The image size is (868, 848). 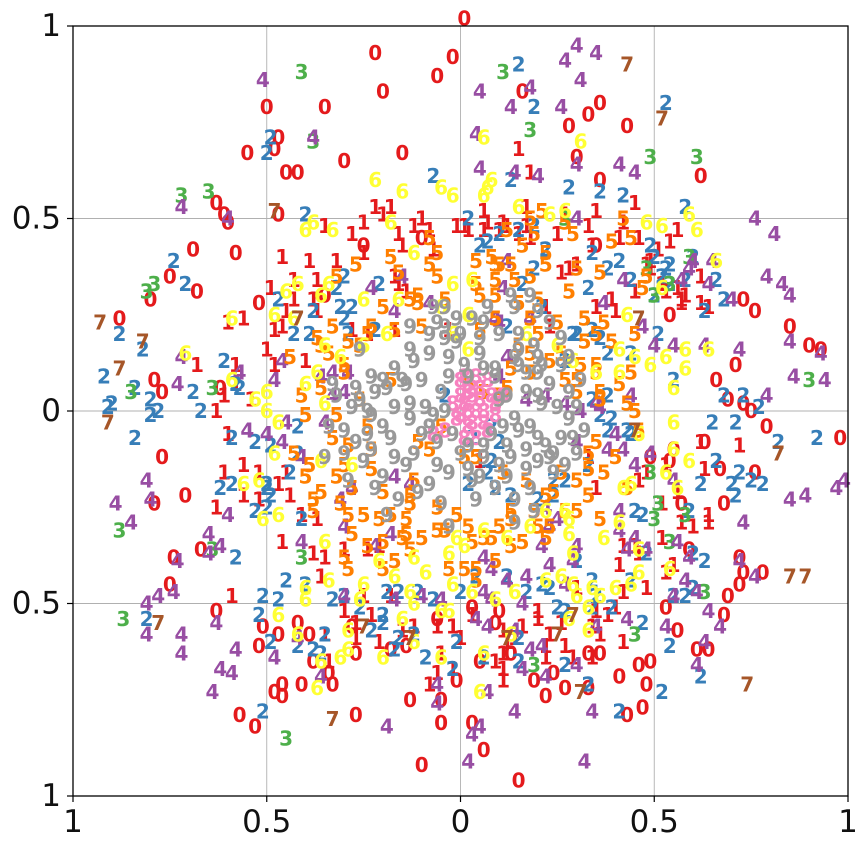 What do you see at coordinates (662, 118) in the screenshot?
I see `digit-marker-7: 7` at bounding box center [662, 118].